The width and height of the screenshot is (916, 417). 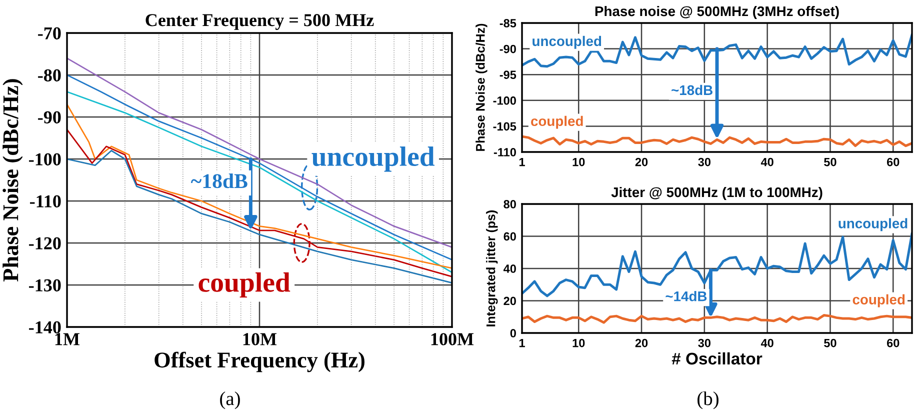 I want to click on y-tick-label: 60, so click(x=510, y=236).